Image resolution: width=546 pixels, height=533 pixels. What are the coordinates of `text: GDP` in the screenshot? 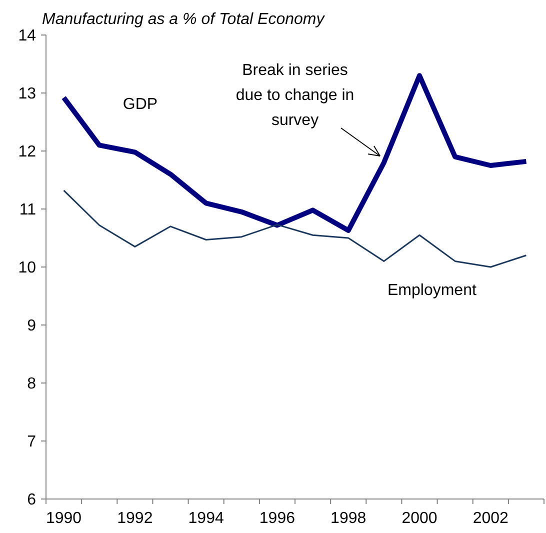 It's located at (140, 105).